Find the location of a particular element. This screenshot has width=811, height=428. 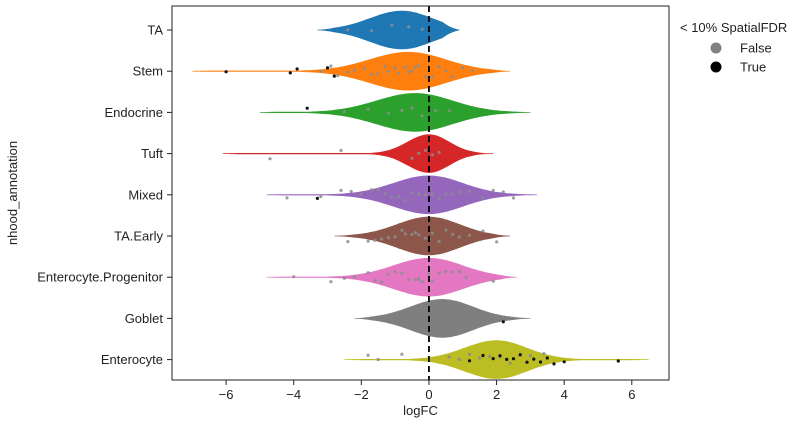

x-tick-label: 4 is located at coordinates (564, 394).